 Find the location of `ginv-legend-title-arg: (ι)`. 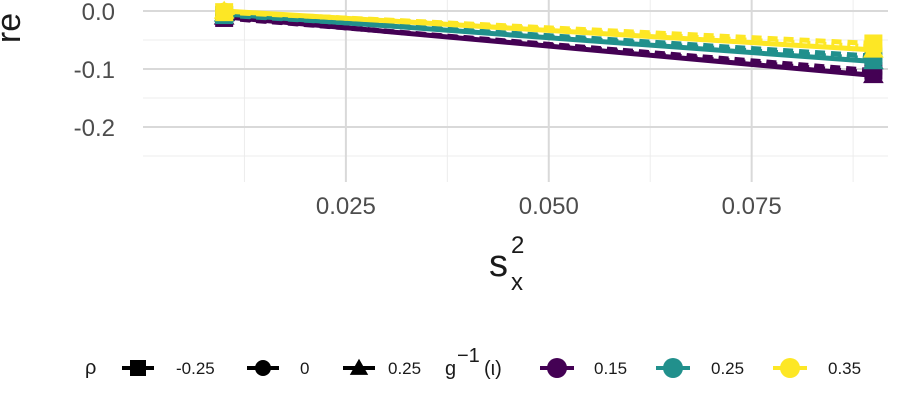

ginv-legend-title-arg: (ι) is located at coordinates (493, 369).